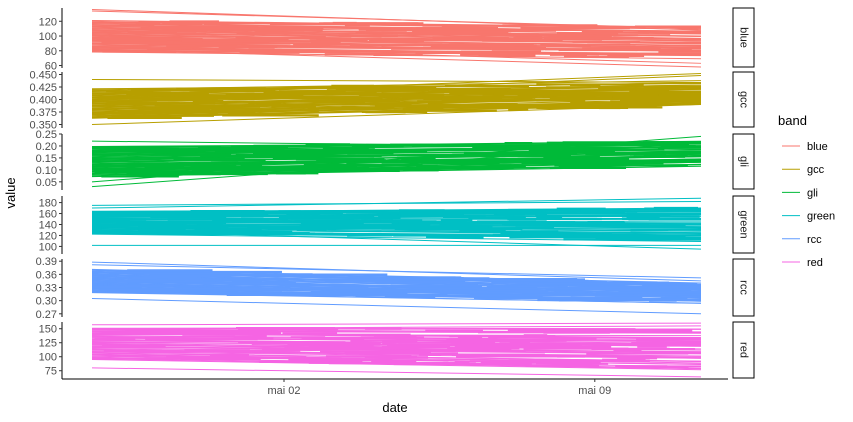 The image size is (853, 422). I want to click on y-tick-label-gcc: 0.425, so click(43, 88).